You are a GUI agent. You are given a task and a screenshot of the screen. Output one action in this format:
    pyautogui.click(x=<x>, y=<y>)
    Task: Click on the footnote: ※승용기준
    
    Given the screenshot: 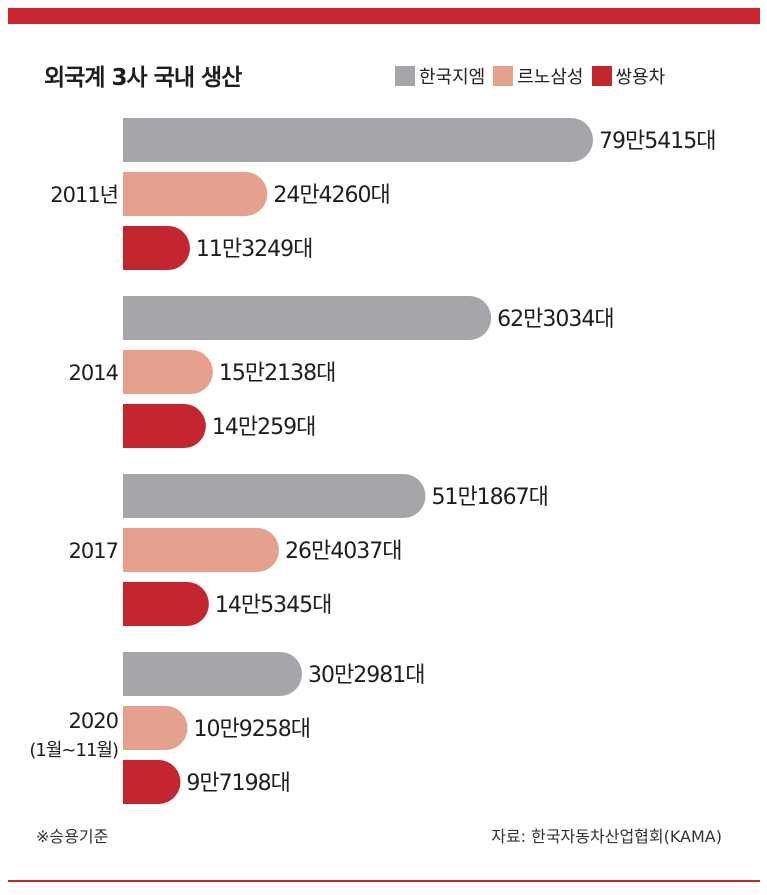 What is the action you would take?
    pyautogui.click(x=72, y=836)
    